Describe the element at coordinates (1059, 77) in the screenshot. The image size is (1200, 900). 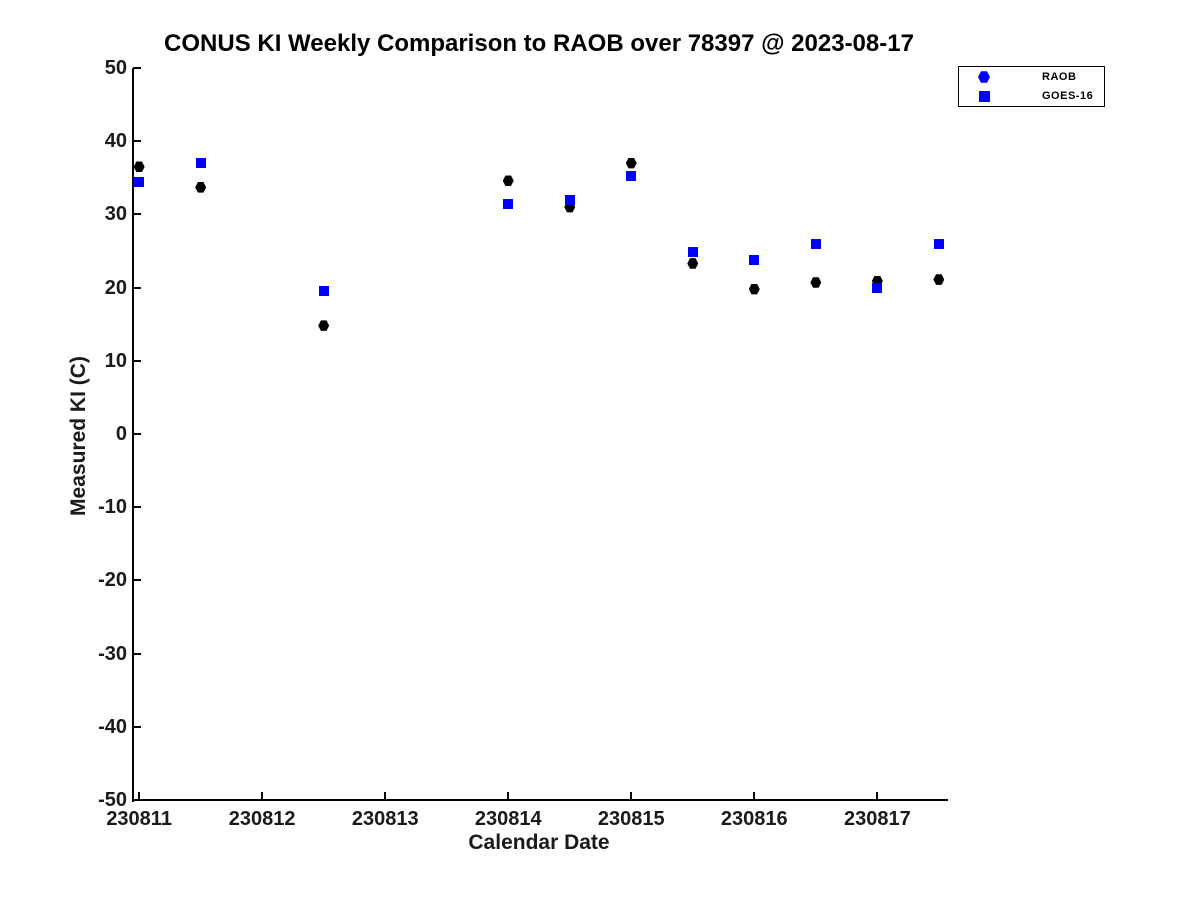
I see `legend-label: RAOB` at that location.